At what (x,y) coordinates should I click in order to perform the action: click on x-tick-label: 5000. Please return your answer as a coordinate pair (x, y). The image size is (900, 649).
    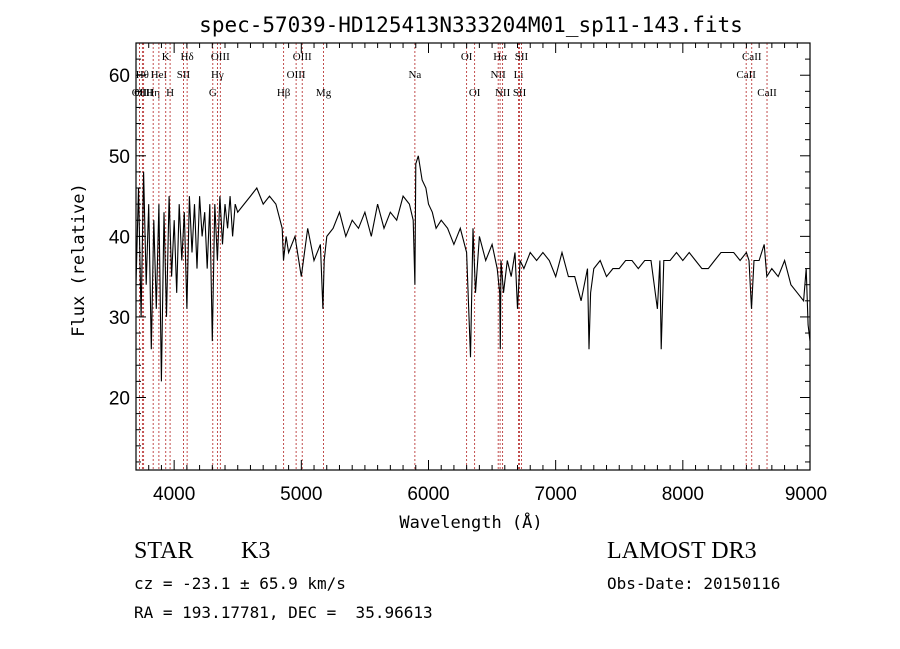
    Looking at the image, I should click on (301, 494).